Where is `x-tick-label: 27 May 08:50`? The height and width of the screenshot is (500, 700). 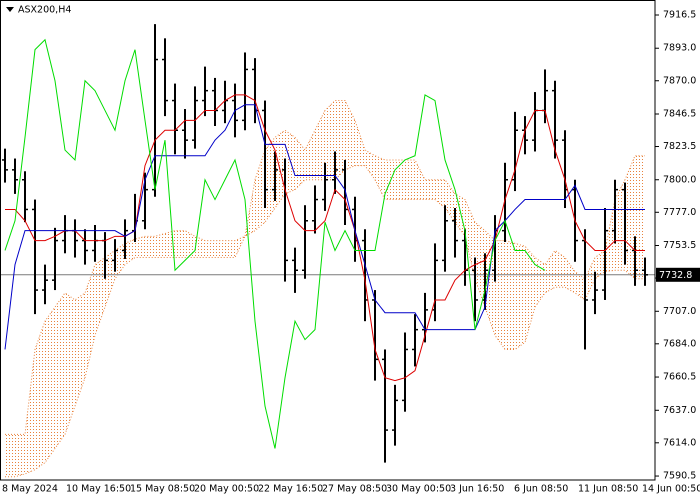 x-tick-label: 27 May 08:50 is located at coordinates (354, 489).